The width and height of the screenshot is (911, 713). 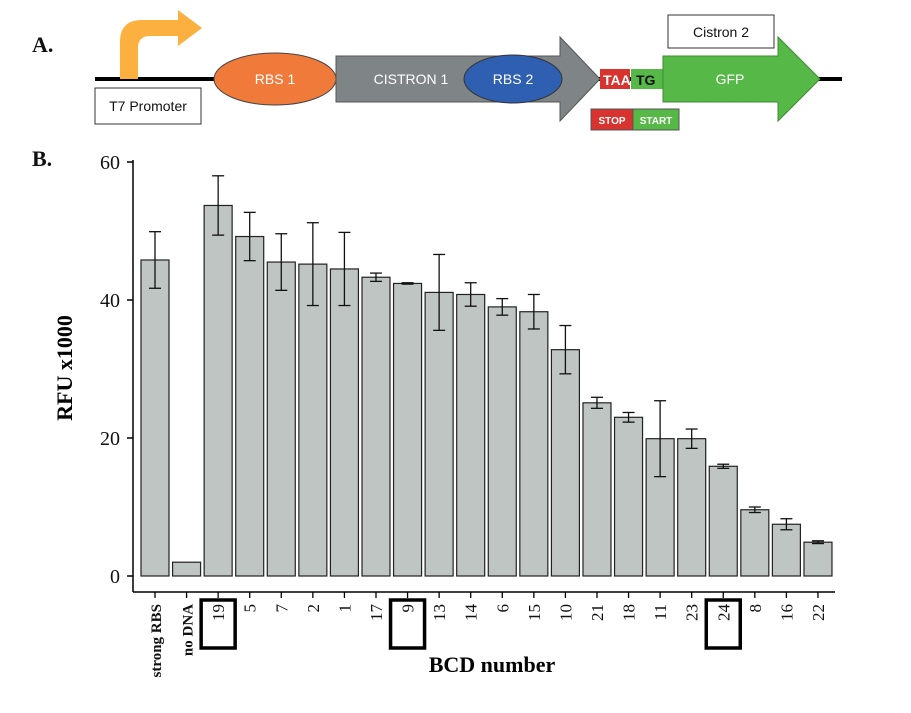 I want to click on x-tick-label: 13, so click(x=439, y=612).